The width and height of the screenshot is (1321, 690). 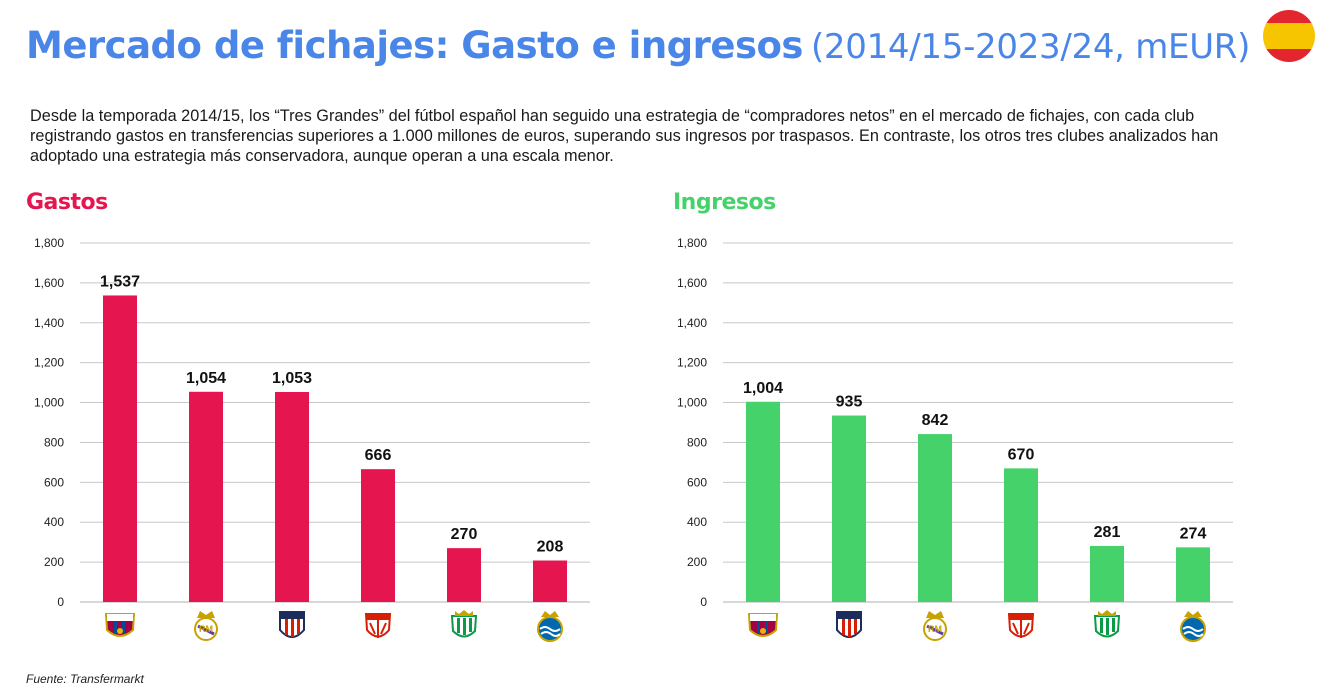 I want to click on gastos-bar-value-label: 666, so click(x=378, y=455).